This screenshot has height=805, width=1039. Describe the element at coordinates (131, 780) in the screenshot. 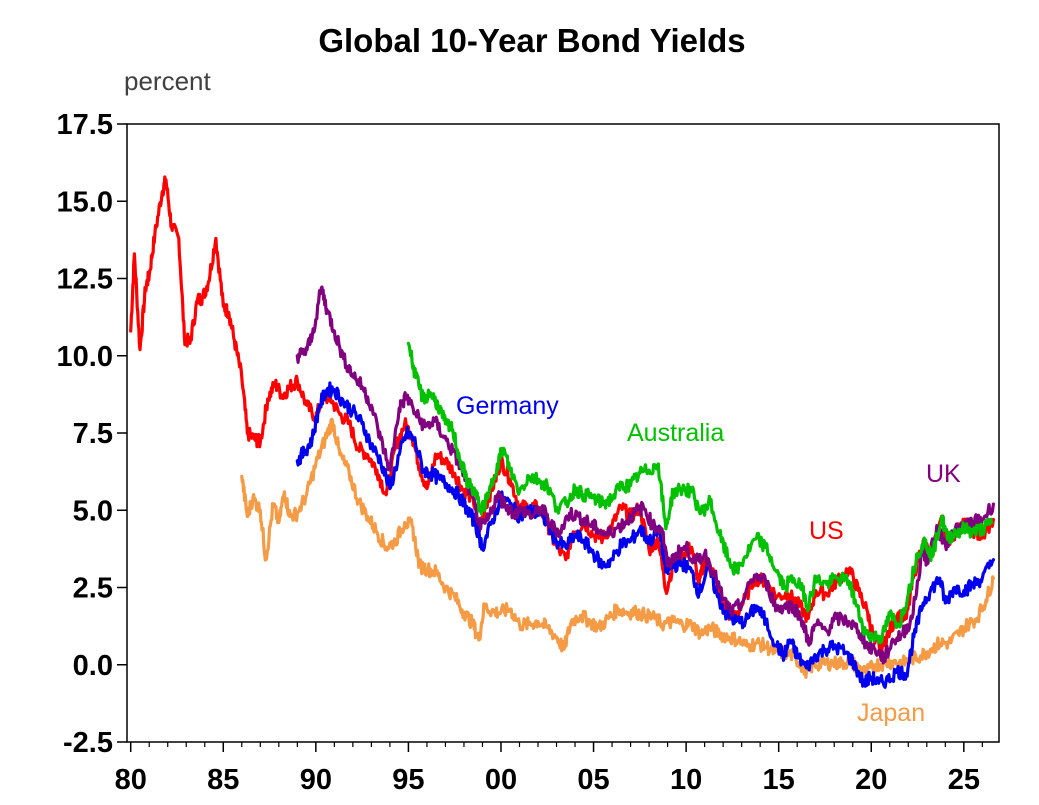

I see `x-tick-label: 80` at that location.